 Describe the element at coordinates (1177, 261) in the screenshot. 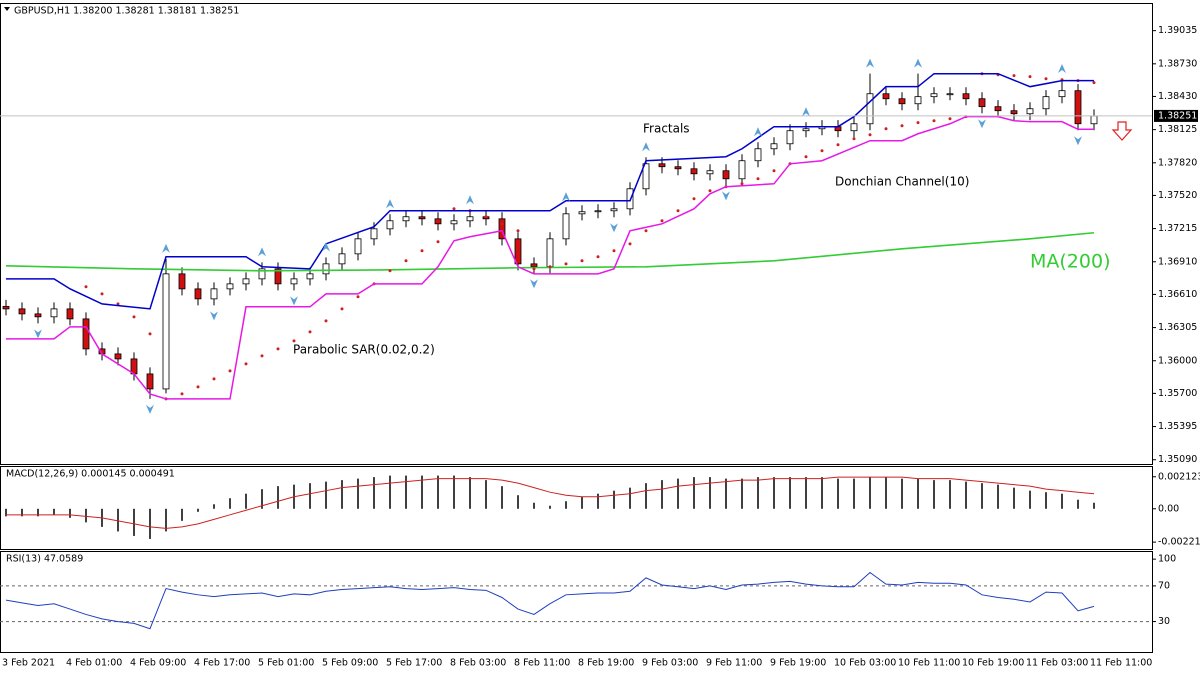

I see `y-tick-label: 1.36910` at that location.